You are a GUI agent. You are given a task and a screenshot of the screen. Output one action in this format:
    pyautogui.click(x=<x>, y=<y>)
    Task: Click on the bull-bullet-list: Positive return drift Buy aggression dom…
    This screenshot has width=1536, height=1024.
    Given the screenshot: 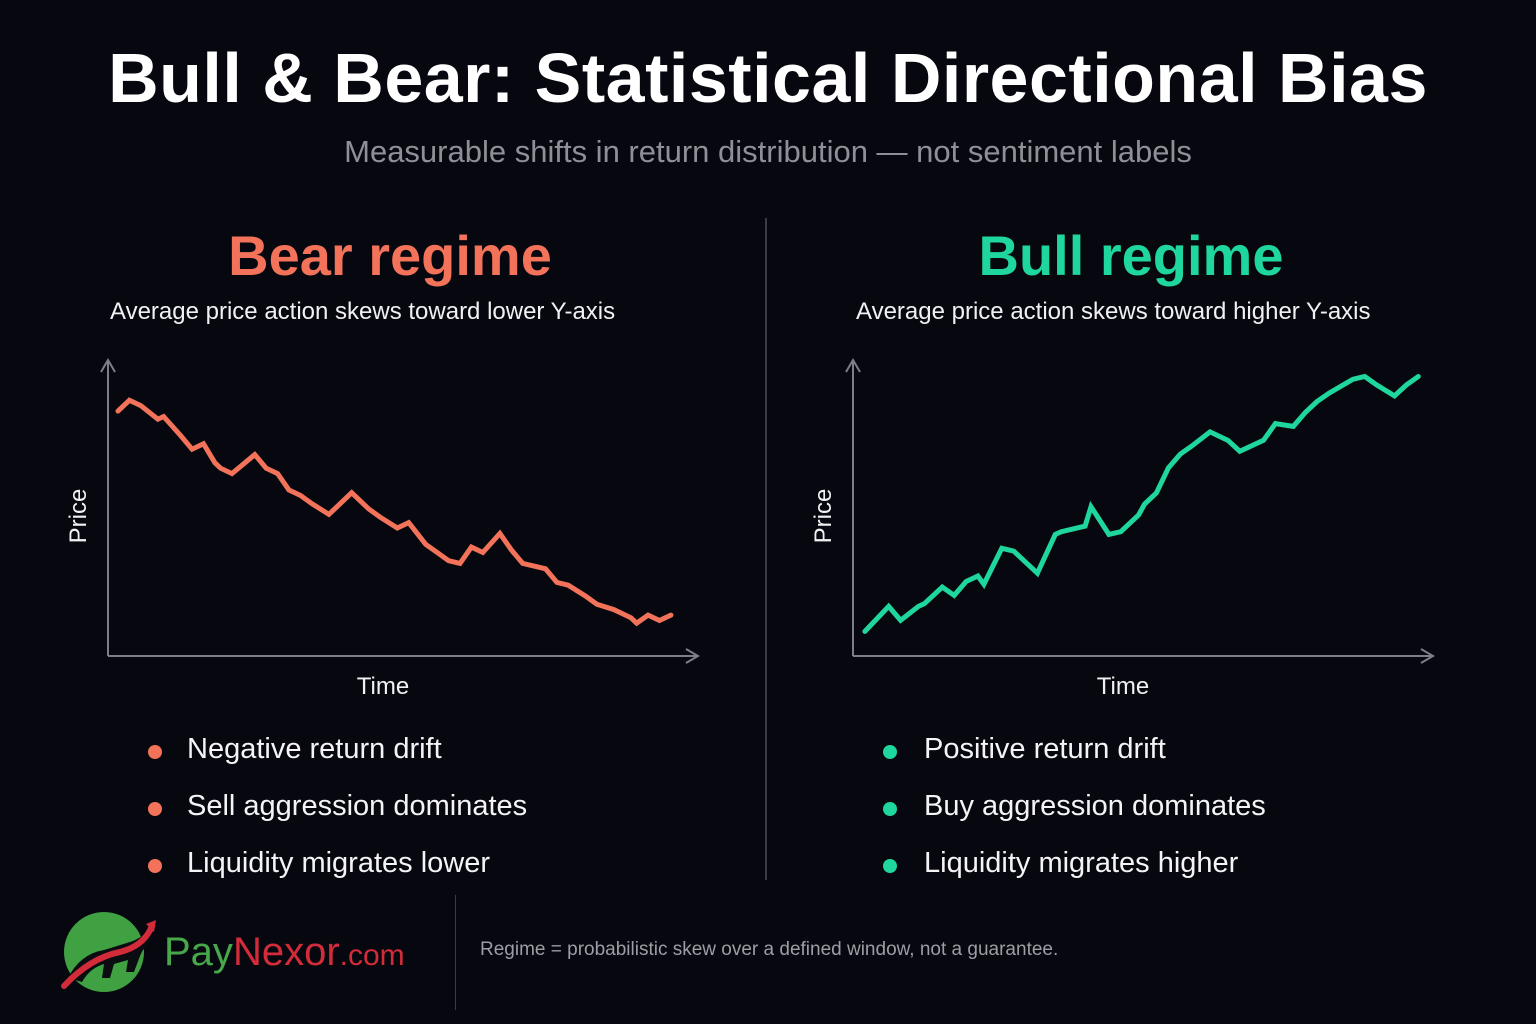 What is the action you would take?
    pyautogui.click(x=1148, y=818)
    